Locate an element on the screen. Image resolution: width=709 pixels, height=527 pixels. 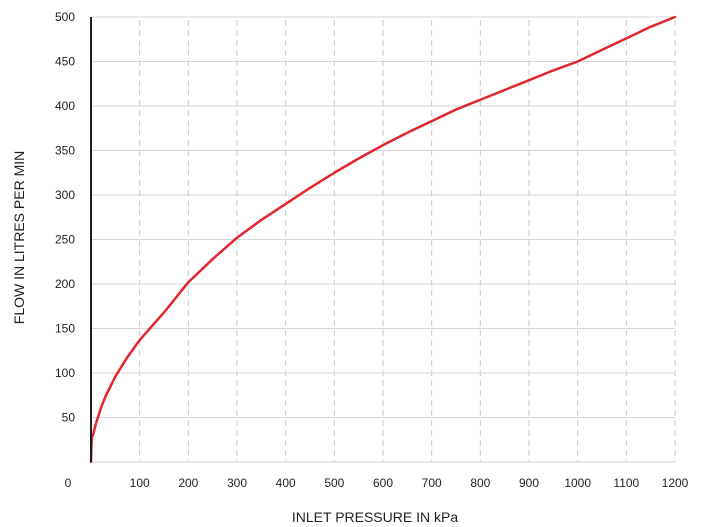
y-tick-label: 400 is located at coordinates (65, 106).